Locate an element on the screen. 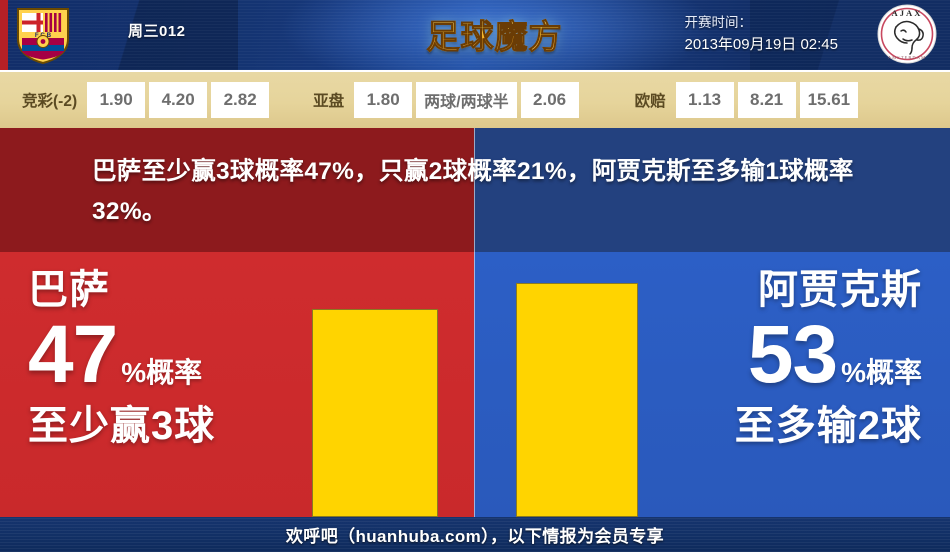 This screenshot has width=950, height=552. odds-group-yapan: 亚盘 1.80 两球/两球半 2.06 is located at coordinates (442, 100).